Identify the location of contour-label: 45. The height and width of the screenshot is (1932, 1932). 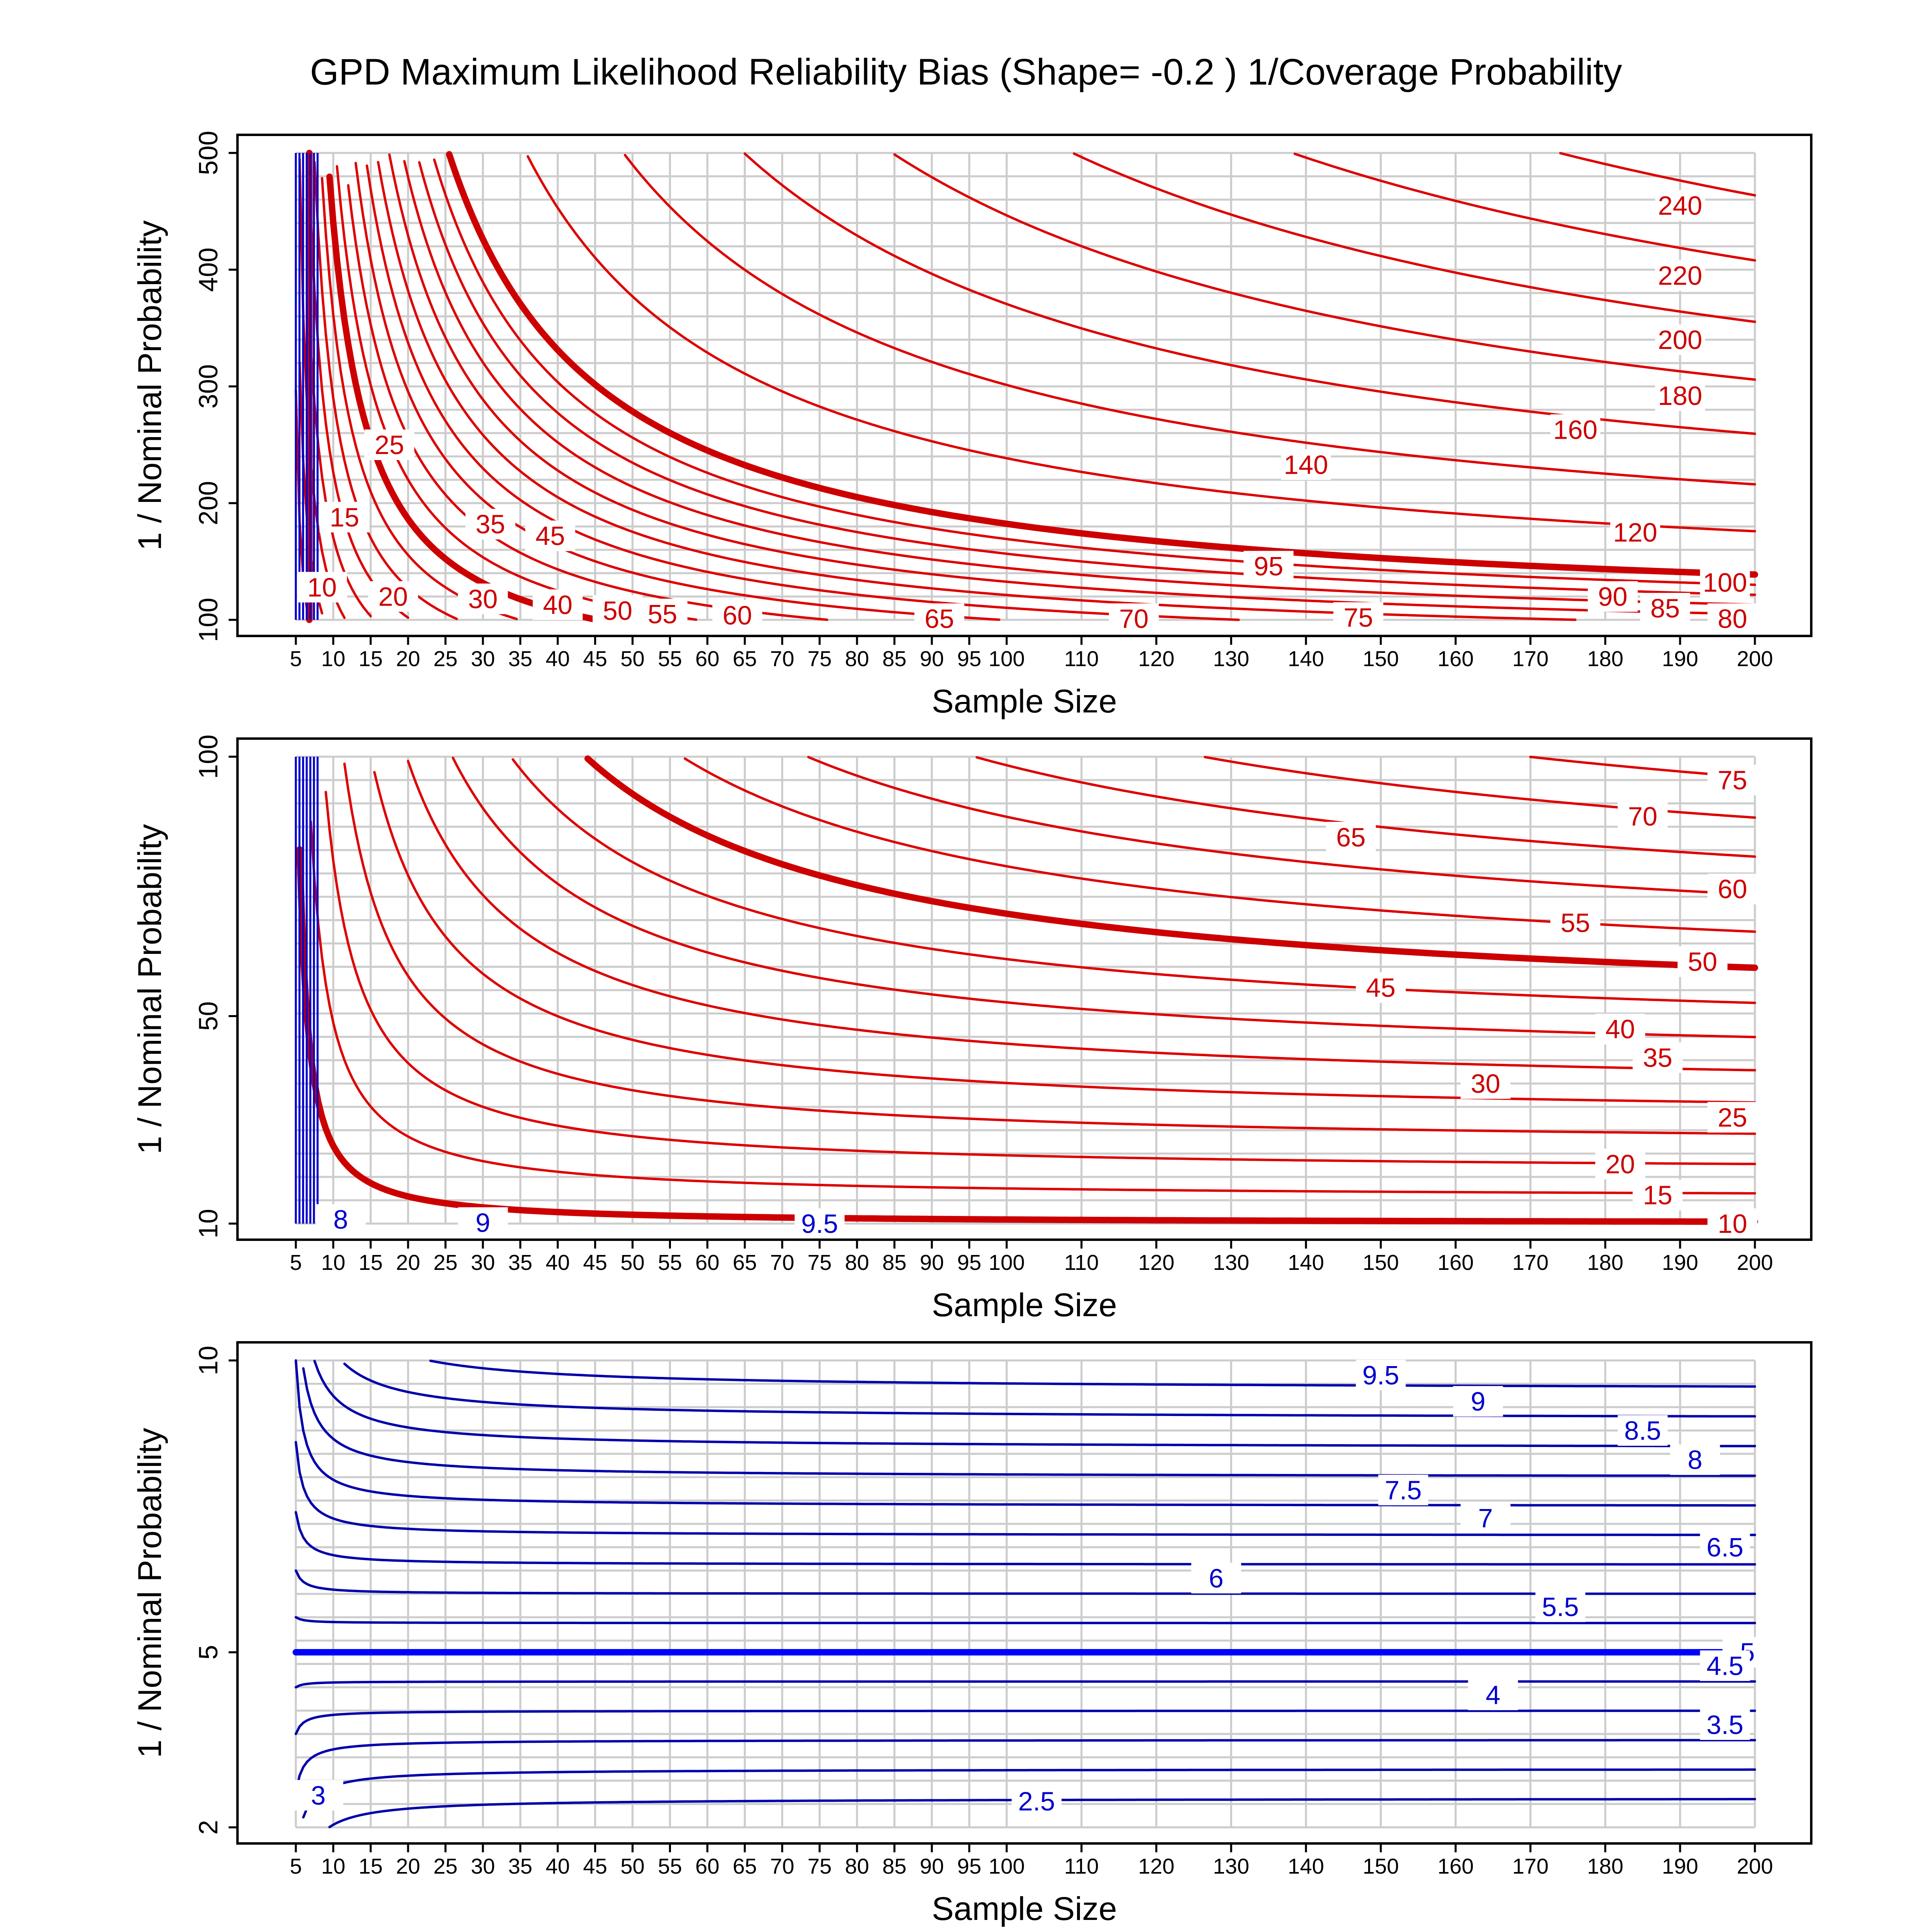
(550, 536).